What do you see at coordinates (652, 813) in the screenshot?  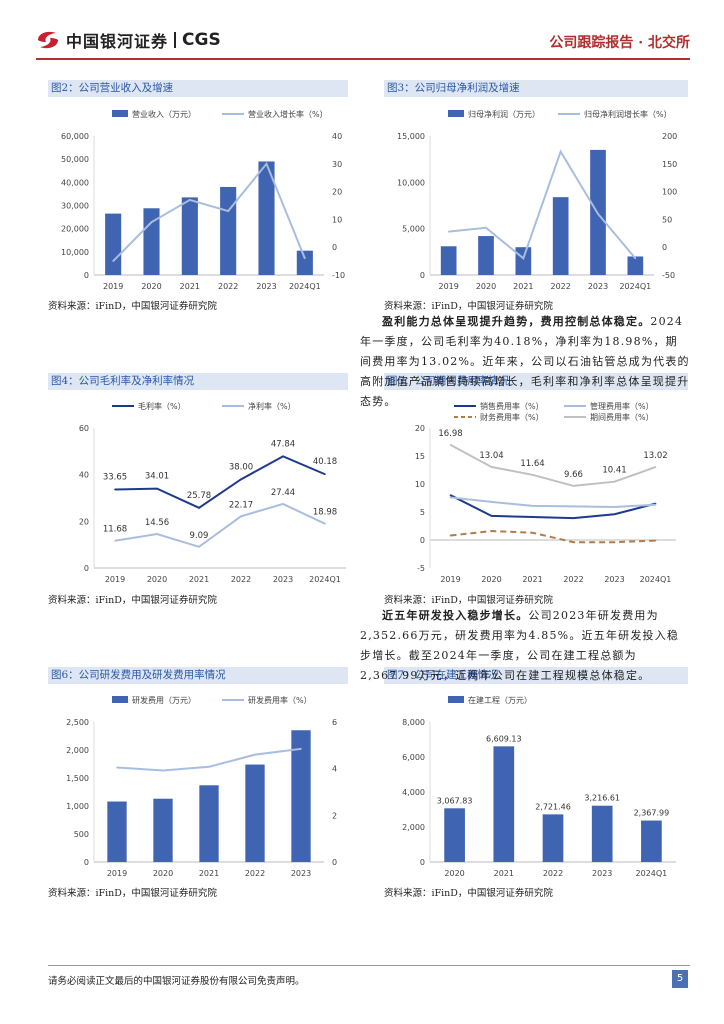 I see `data-label: 2,367.99` at bounding box center [652, 813].